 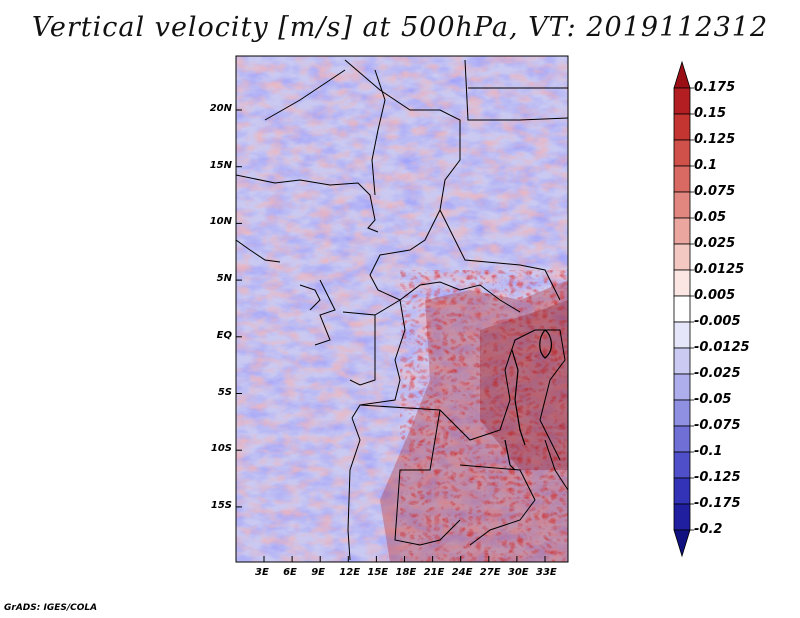 What do you see at coordinates (262, 572) in the screenshot?
I see `lon-label: 3E` at bounding box center [262, 572].